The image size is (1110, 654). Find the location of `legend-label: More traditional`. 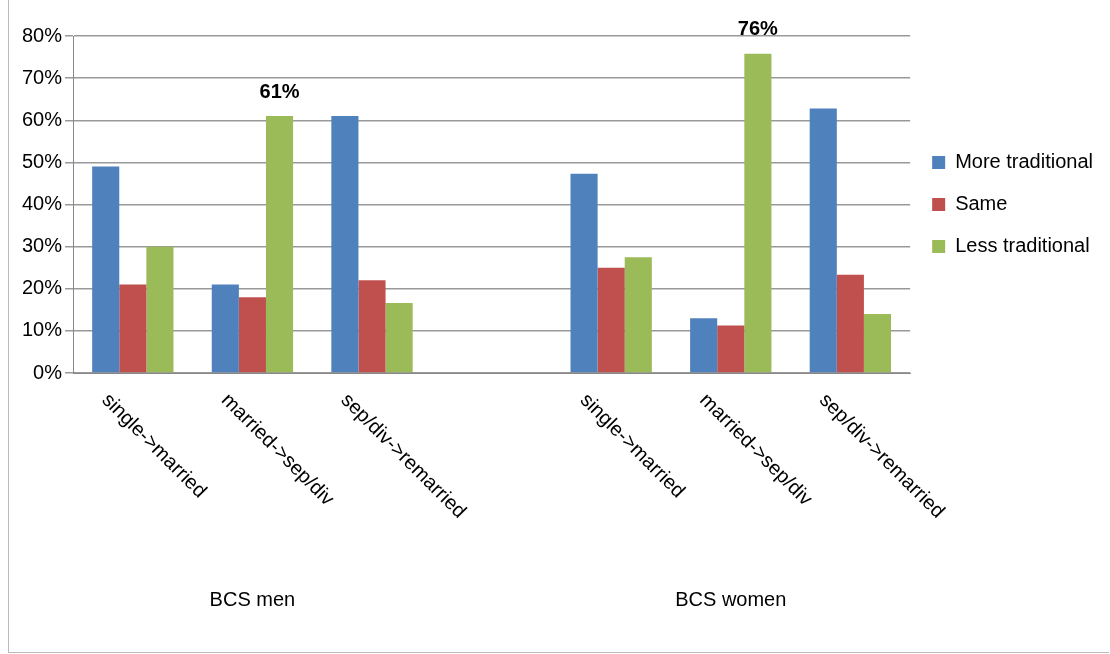

legend-label: More traditional is located at coordinates (1024, 161).